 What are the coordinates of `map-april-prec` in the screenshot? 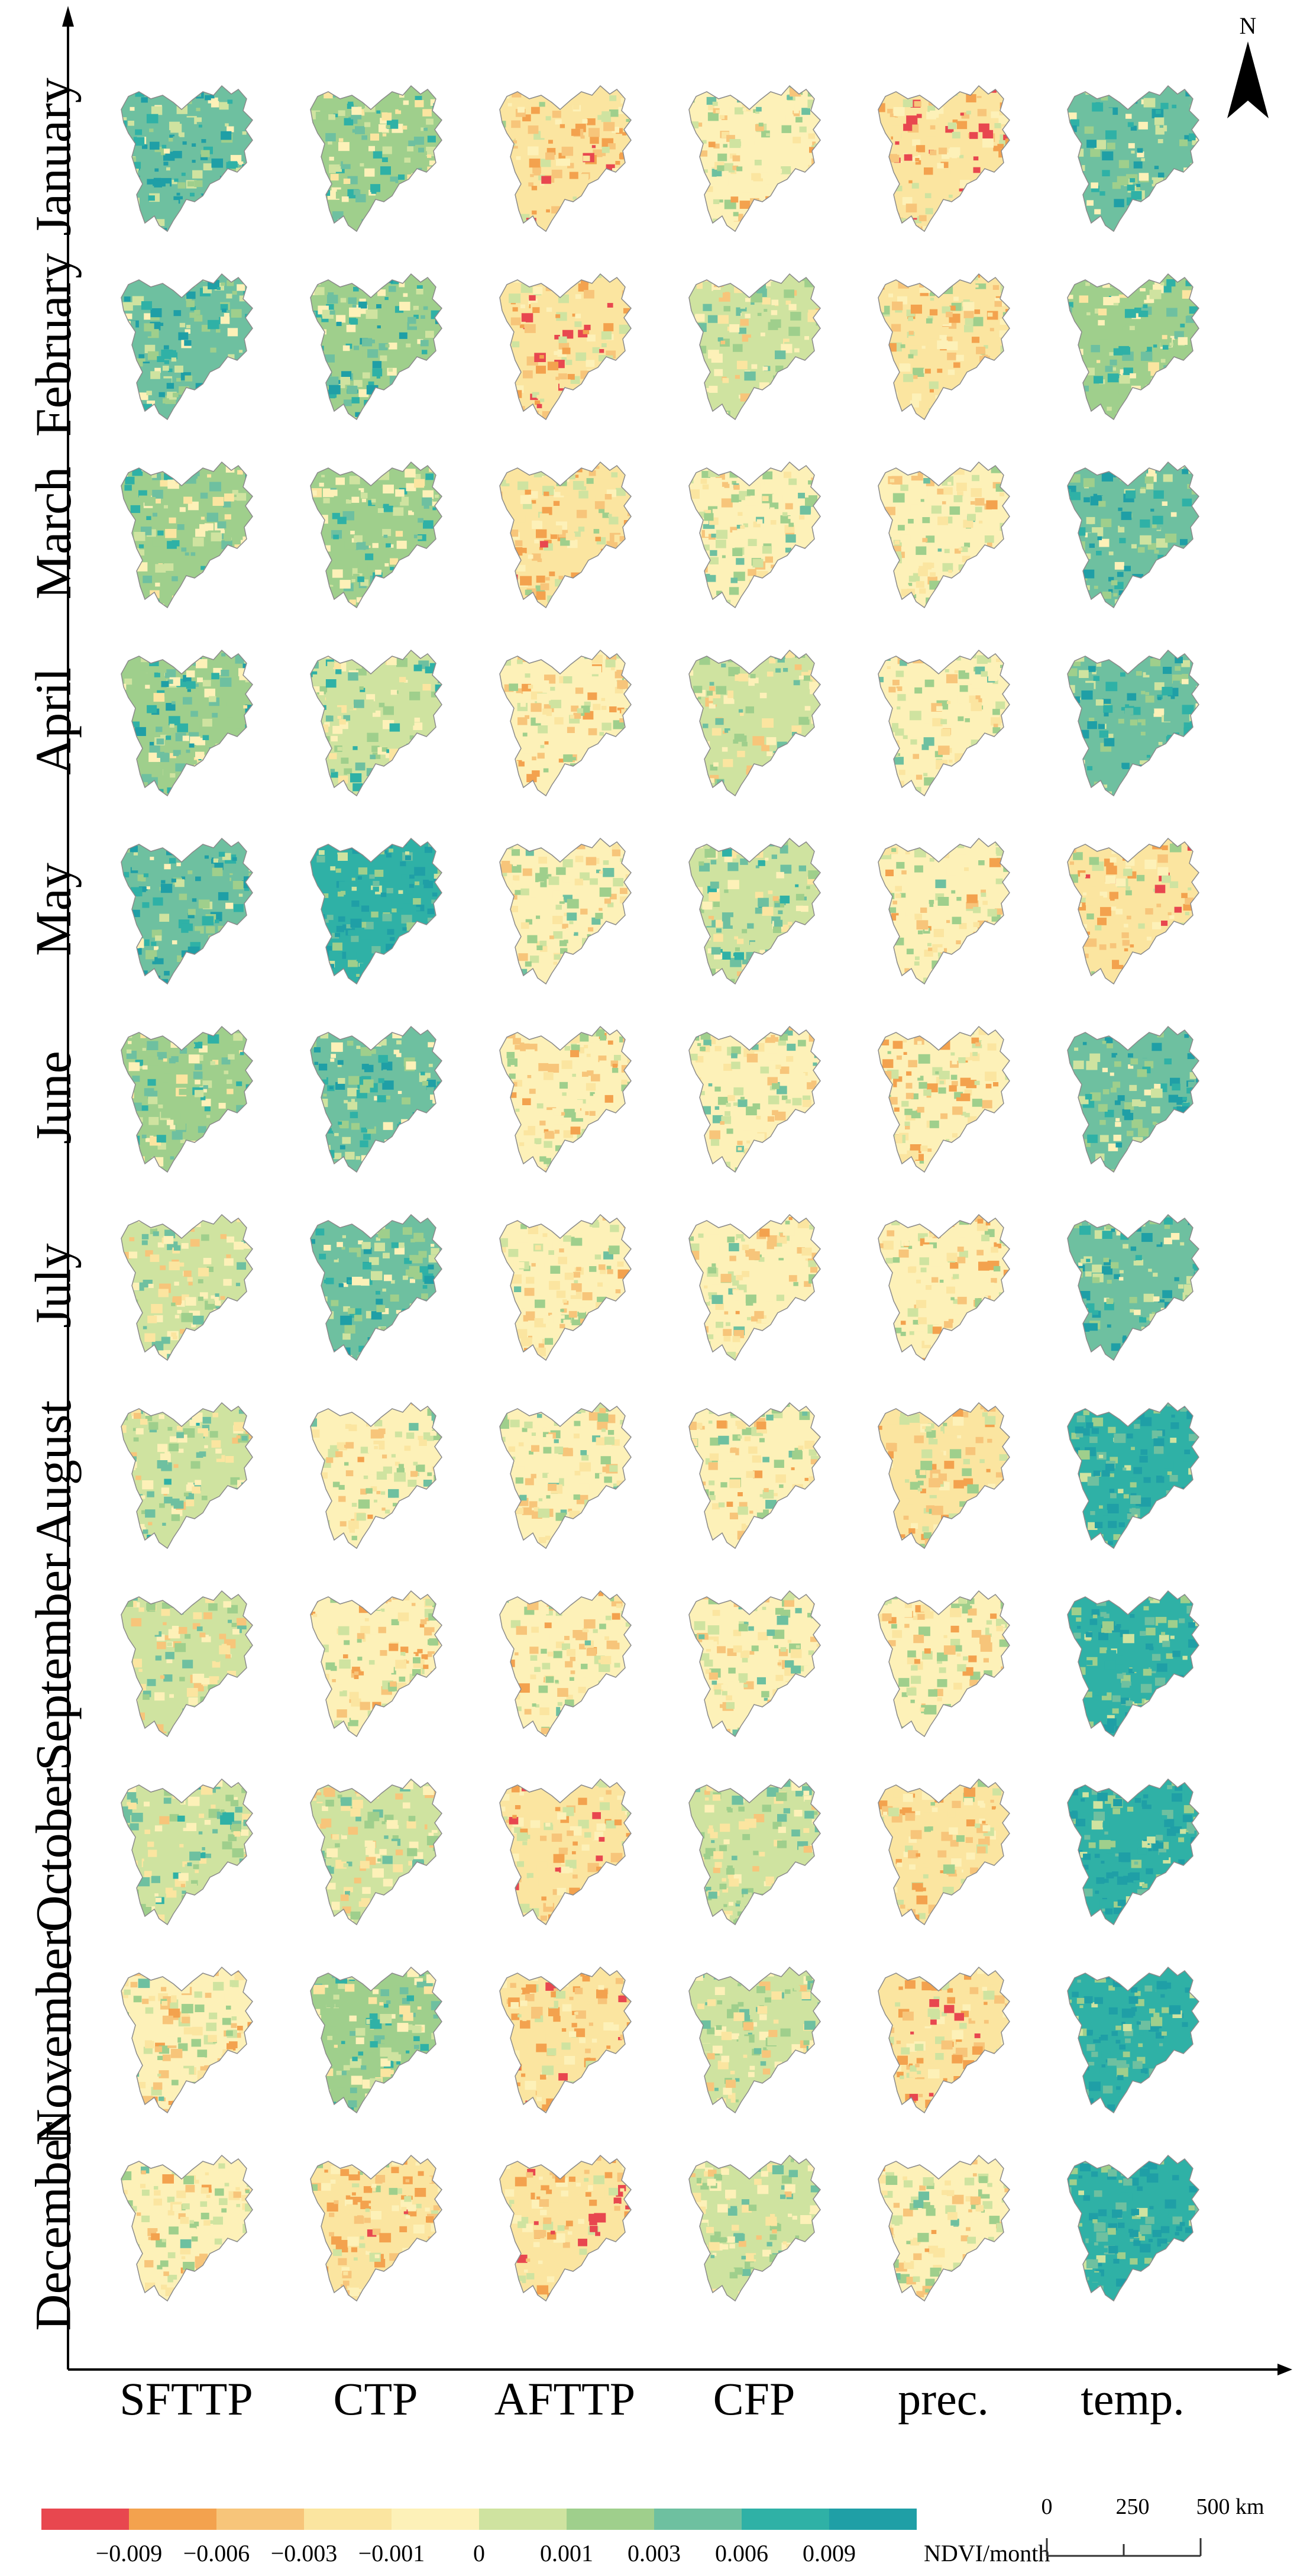 It's located at (943, 721).